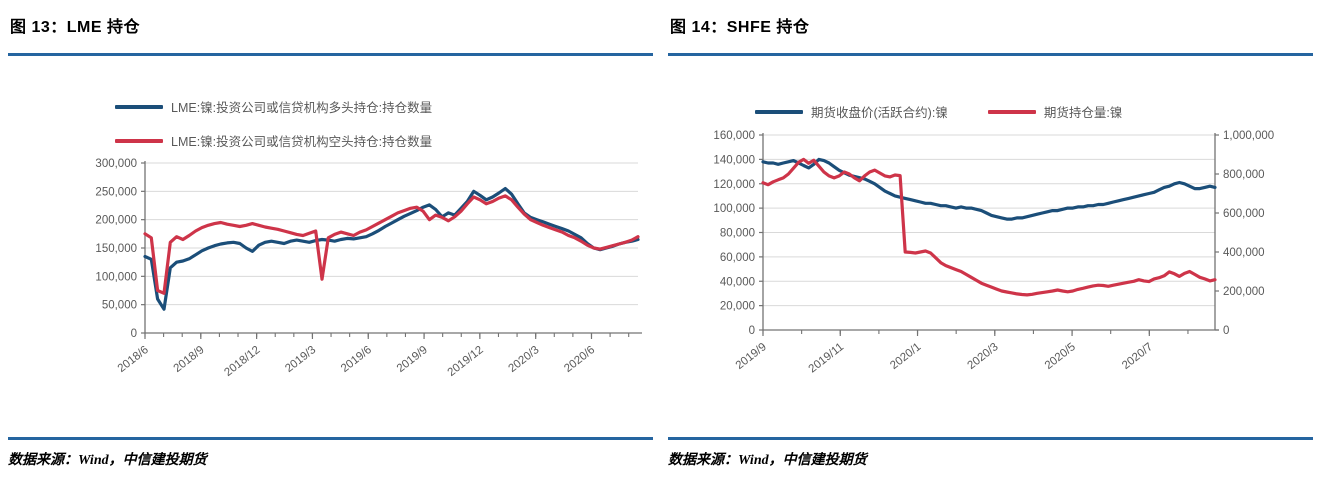  Describe the element at coordinates (1083, 113) in the screenshot. I see `shfe-oi-legend-label: 期货持仓量:镍` at that location.